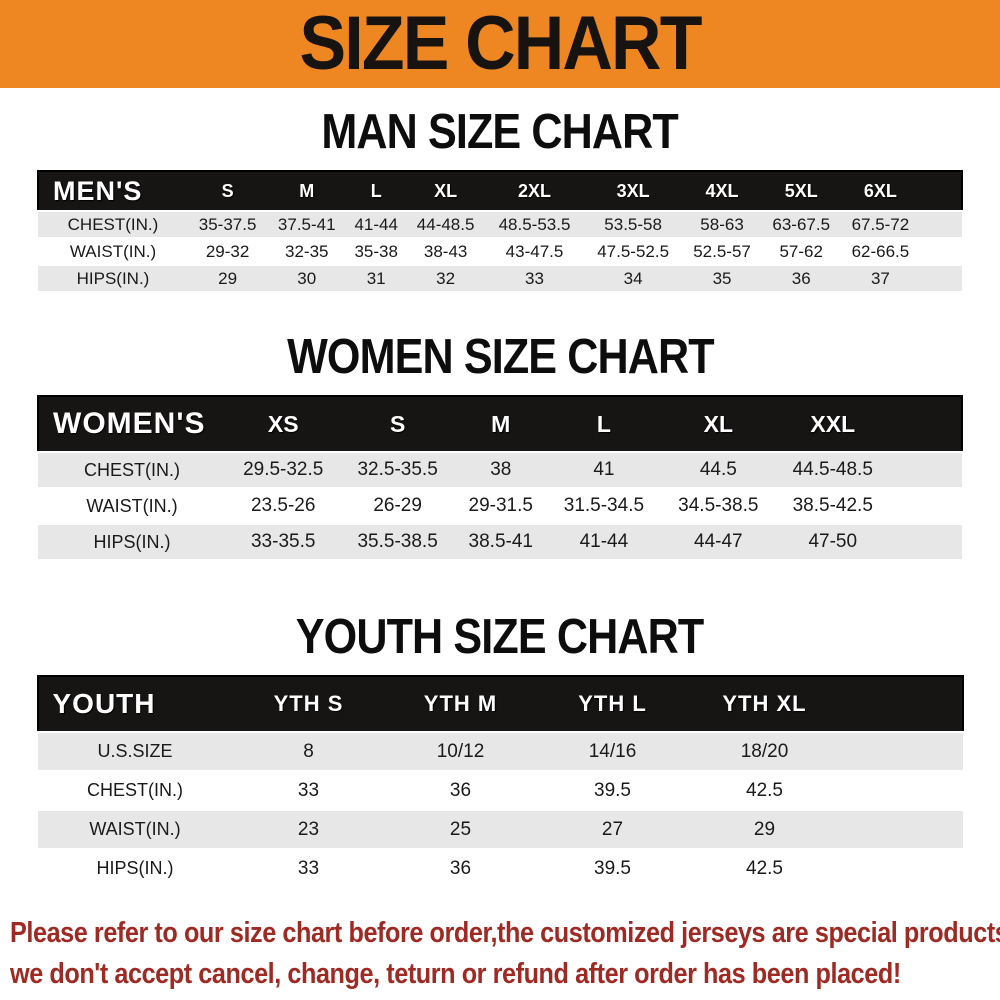 The image size is (1000, 1000). Describe the element at coordinates (283, 470) in the screenshot. I see `size-cell: 29.5-32.5` at that location.